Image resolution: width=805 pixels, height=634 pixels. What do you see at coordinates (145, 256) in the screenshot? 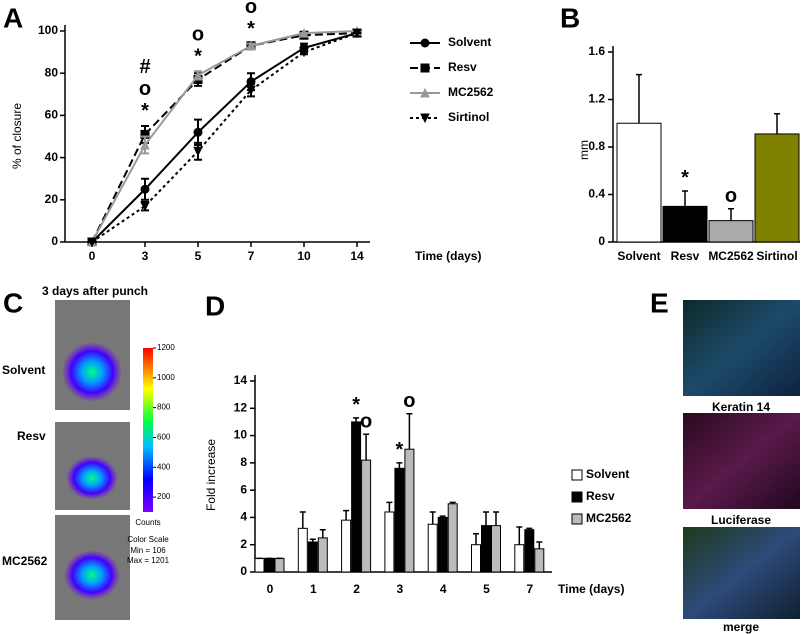
I see `x-tick-label: 3` at bounding box center [145, 256].